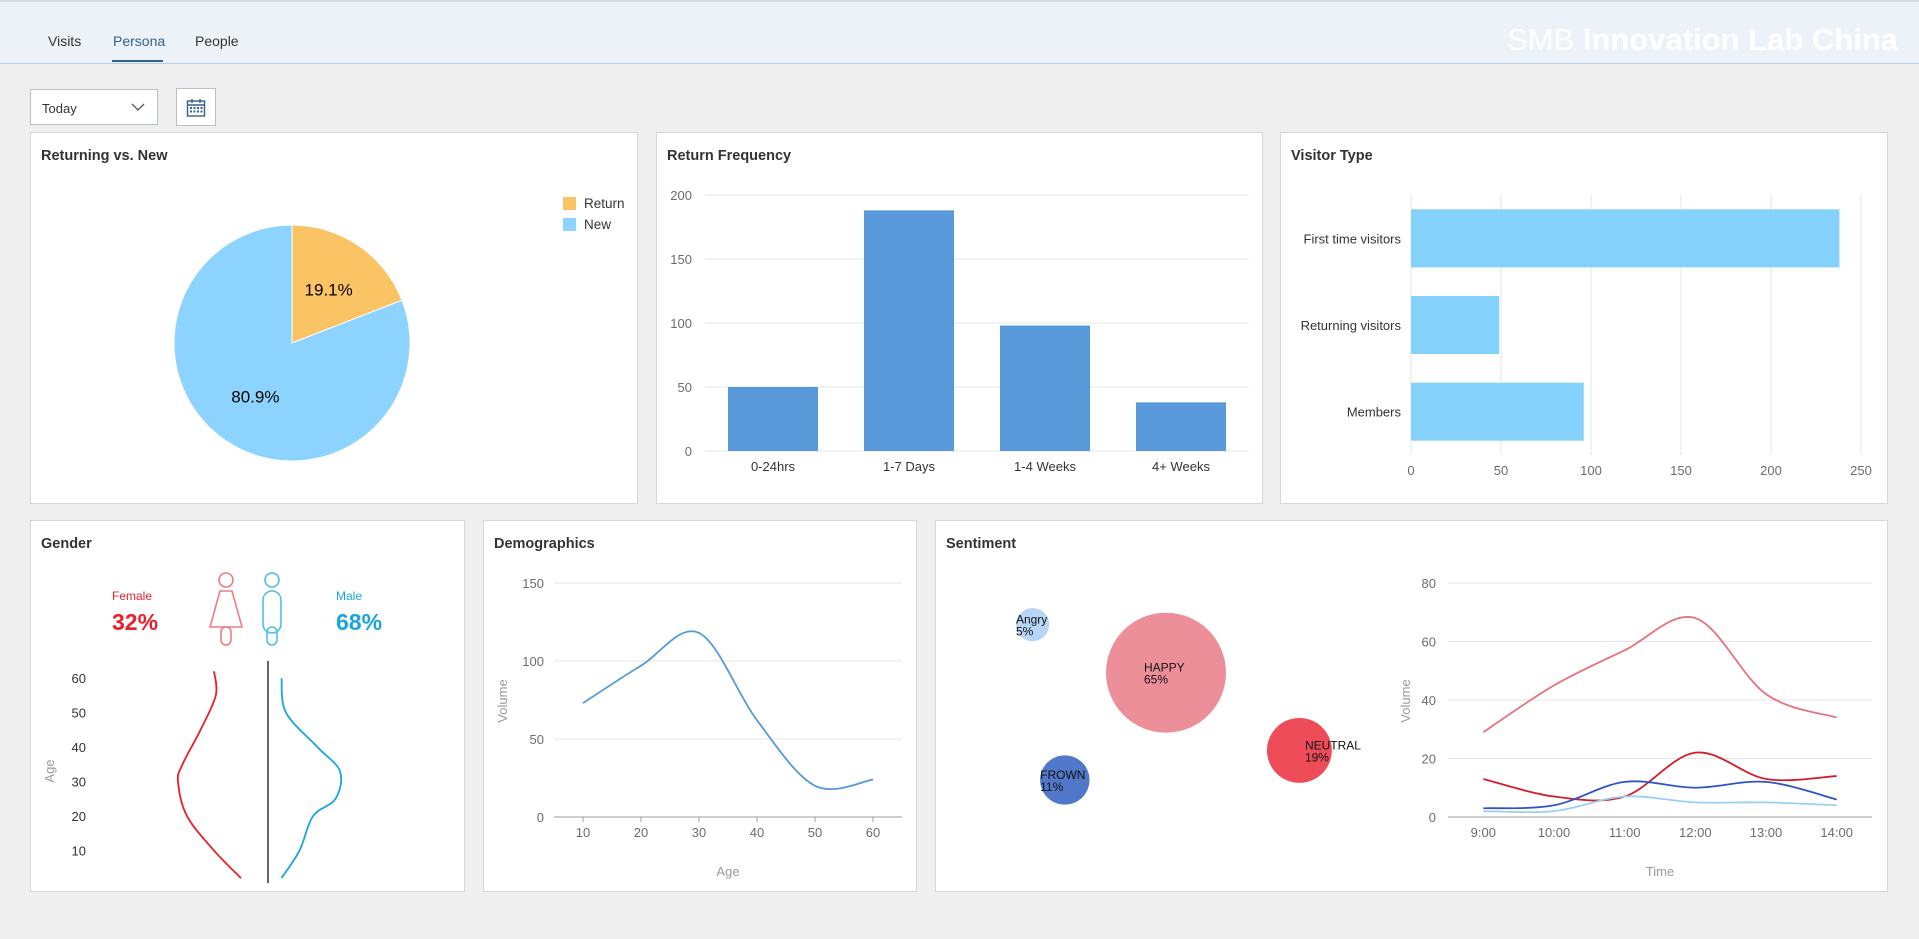 The height and width of the screenshot is (939, 1919). What do you see at coordinates (773, 419) in the screenshot?
I see `bar-0-24hrs` at bounding box center [773, 419].